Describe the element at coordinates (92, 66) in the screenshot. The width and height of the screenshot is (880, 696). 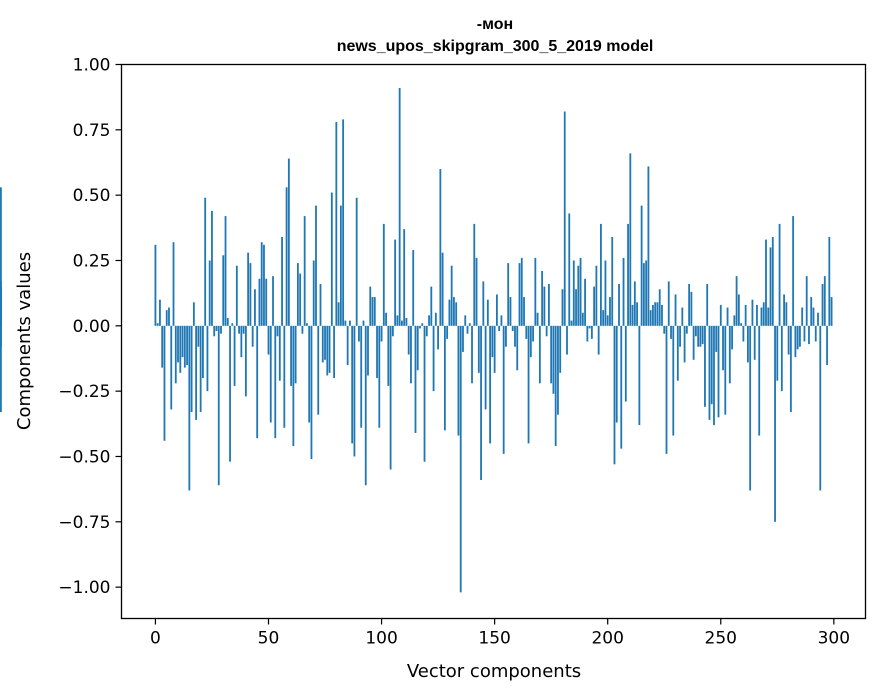
I see `y-tick-label: 1.00` at that location.